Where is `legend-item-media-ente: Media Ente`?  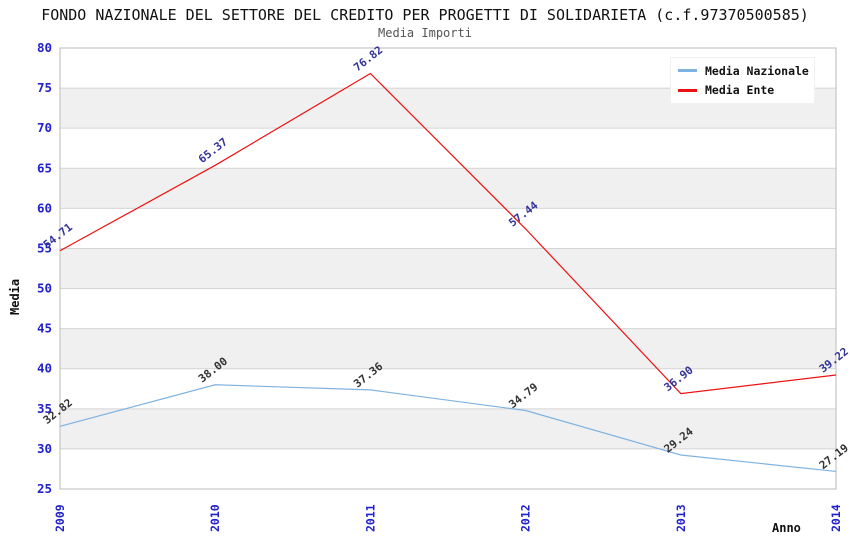 legend-item-media-ente: Media Ente is located at coordinates (742, 90).